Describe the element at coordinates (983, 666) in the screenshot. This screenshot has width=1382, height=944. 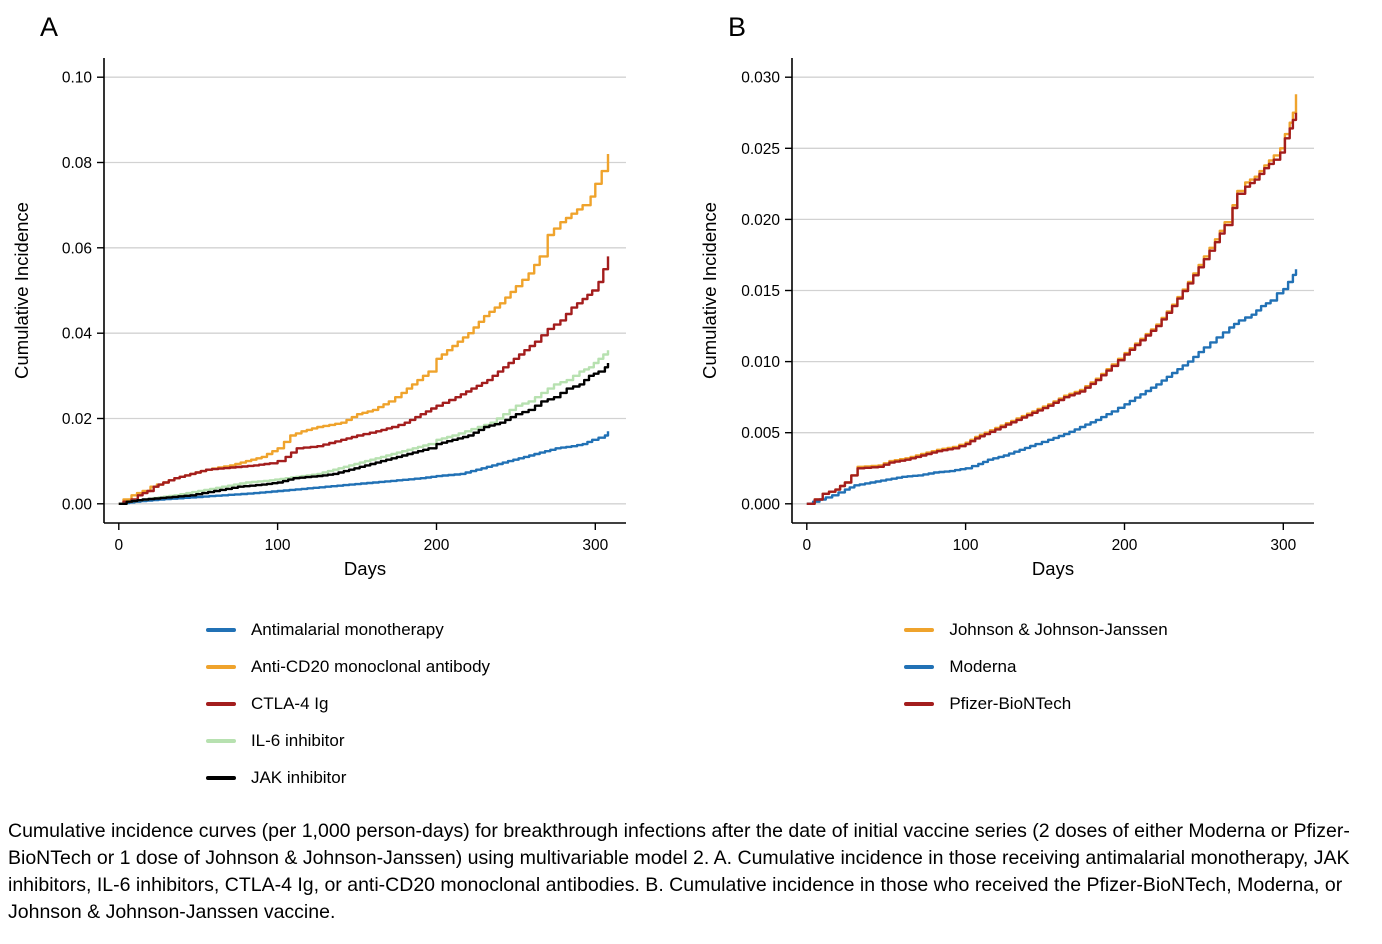
I see `legend-label-moderna: Moderna` at that location.